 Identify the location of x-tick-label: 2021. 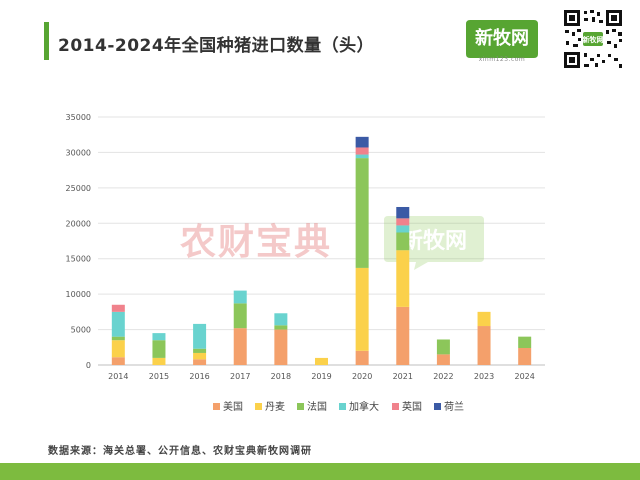
(403, 376).